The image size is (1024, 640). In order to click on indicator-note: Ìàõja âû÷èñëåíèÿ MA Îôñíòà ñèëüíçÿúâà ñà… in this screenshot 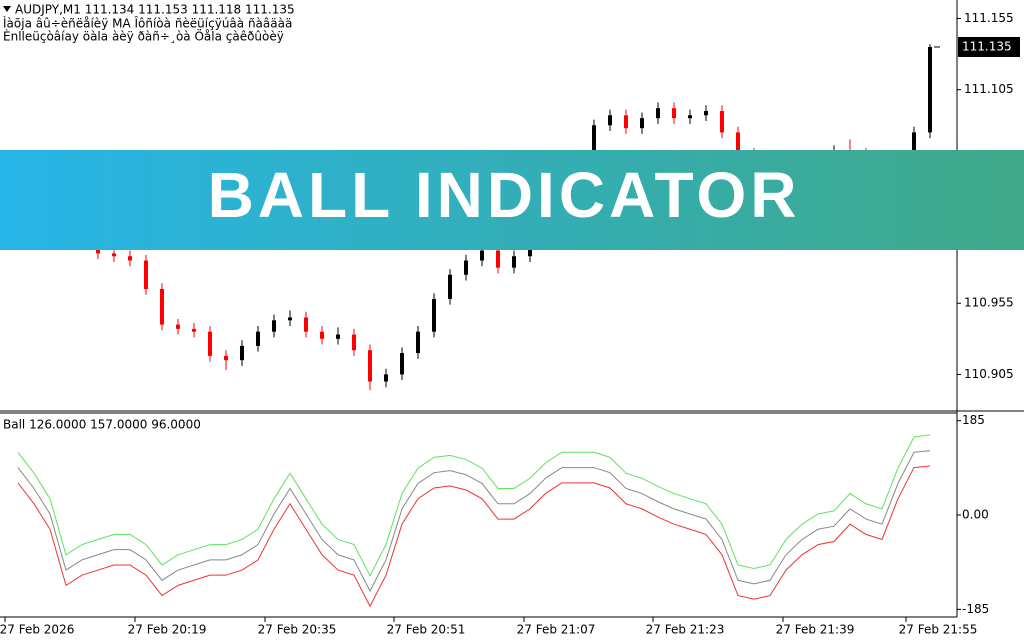, I will do `click(147, 23)`.